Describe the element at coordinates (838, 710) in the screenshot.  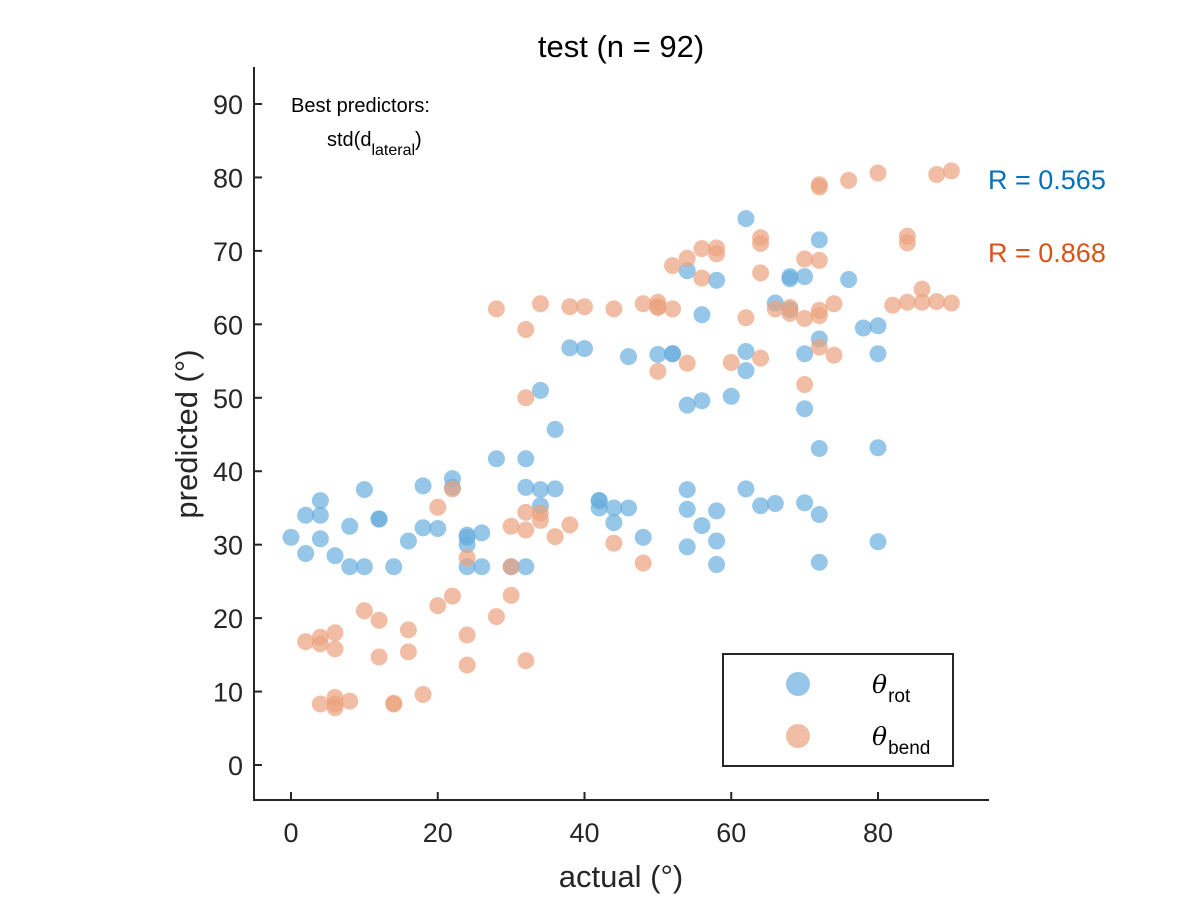
I see `legend-box` at that location.